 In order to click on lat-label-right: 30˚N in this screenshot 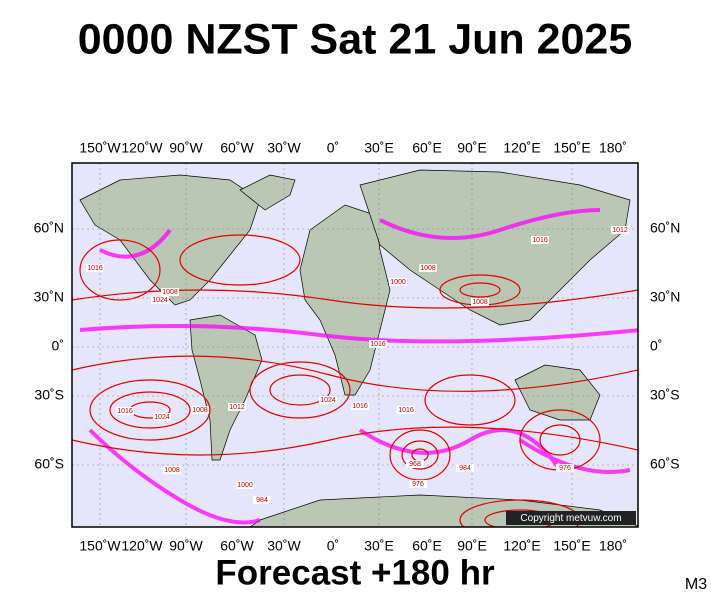, I will do `click(665, 297)`.